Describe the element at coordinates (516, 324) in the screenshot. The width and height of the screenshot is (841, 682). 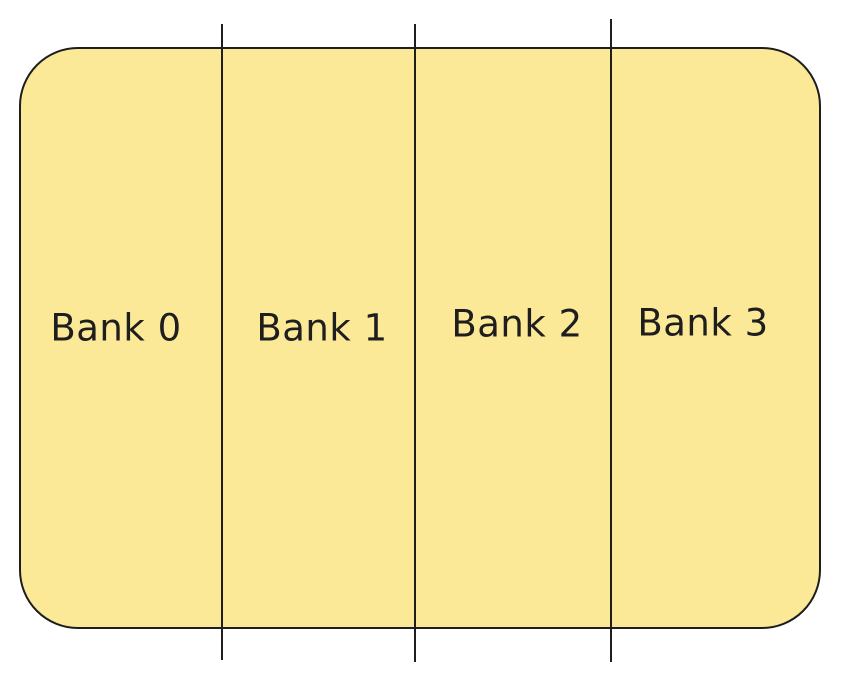
I see `bank-2-label: Bank 2` at that location.